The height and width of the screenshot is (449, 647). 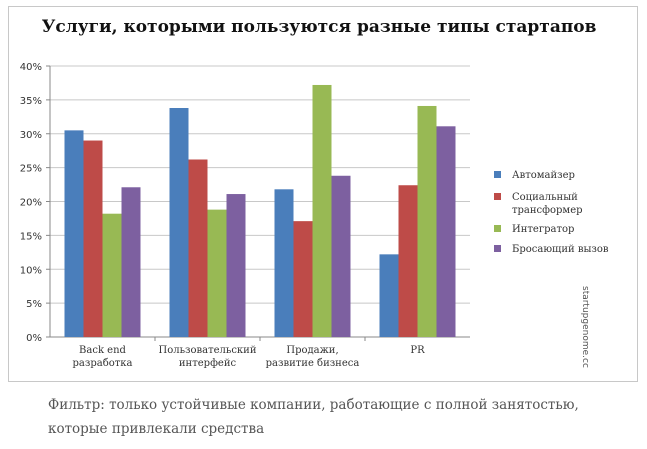 What do you see at coordinates (34, 338) in the screenshot?
I see `y-tick-label: 0%` at bounding box center [34, 338].